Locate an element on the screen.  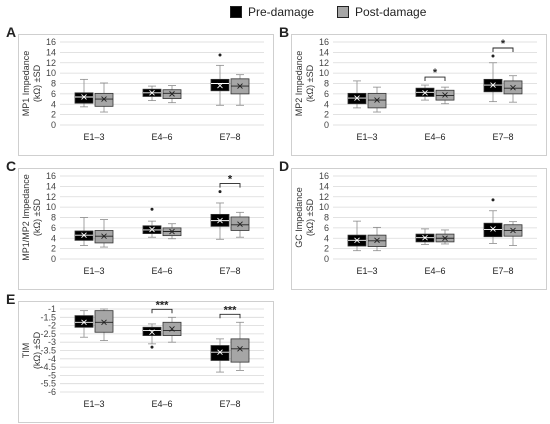
legend-label-pre-damage: Pre-damage is located at coordinates (281, 12).